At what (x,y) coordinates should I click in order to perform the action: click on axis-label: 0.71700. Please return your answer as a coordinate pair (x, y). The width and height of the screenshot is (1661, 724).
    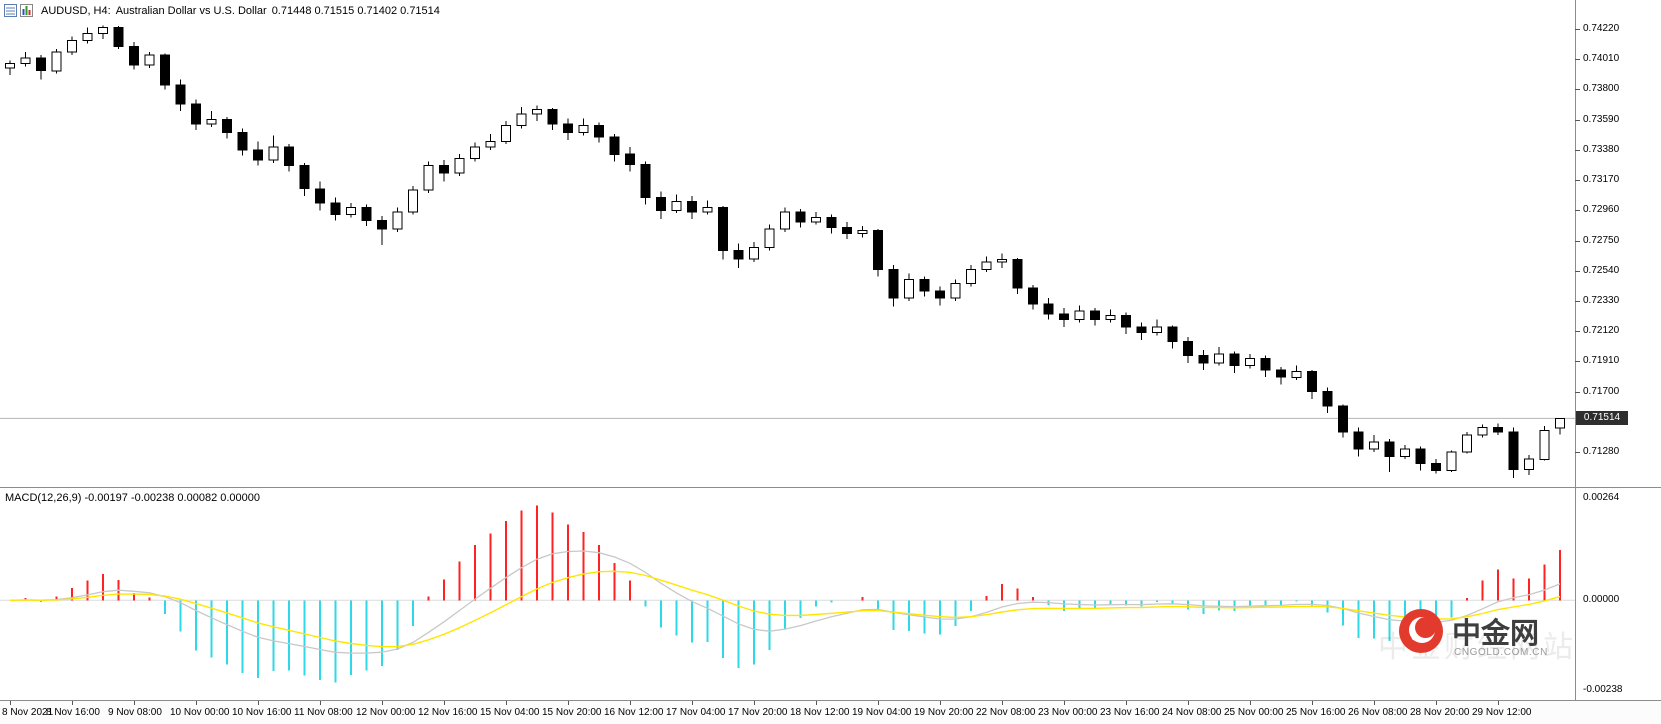
    Looking at the image, I should click on (1601, 391).